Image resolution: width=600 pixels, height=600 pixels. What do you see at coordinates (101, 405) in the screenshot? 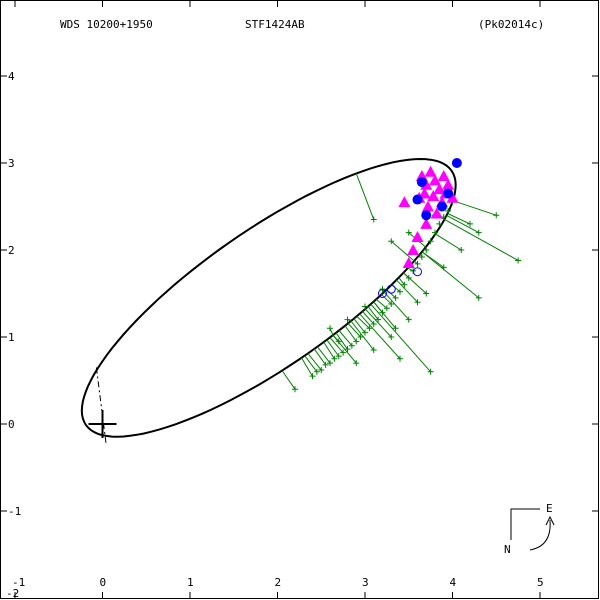
I see `node-line` at bounding box center [101, 405].